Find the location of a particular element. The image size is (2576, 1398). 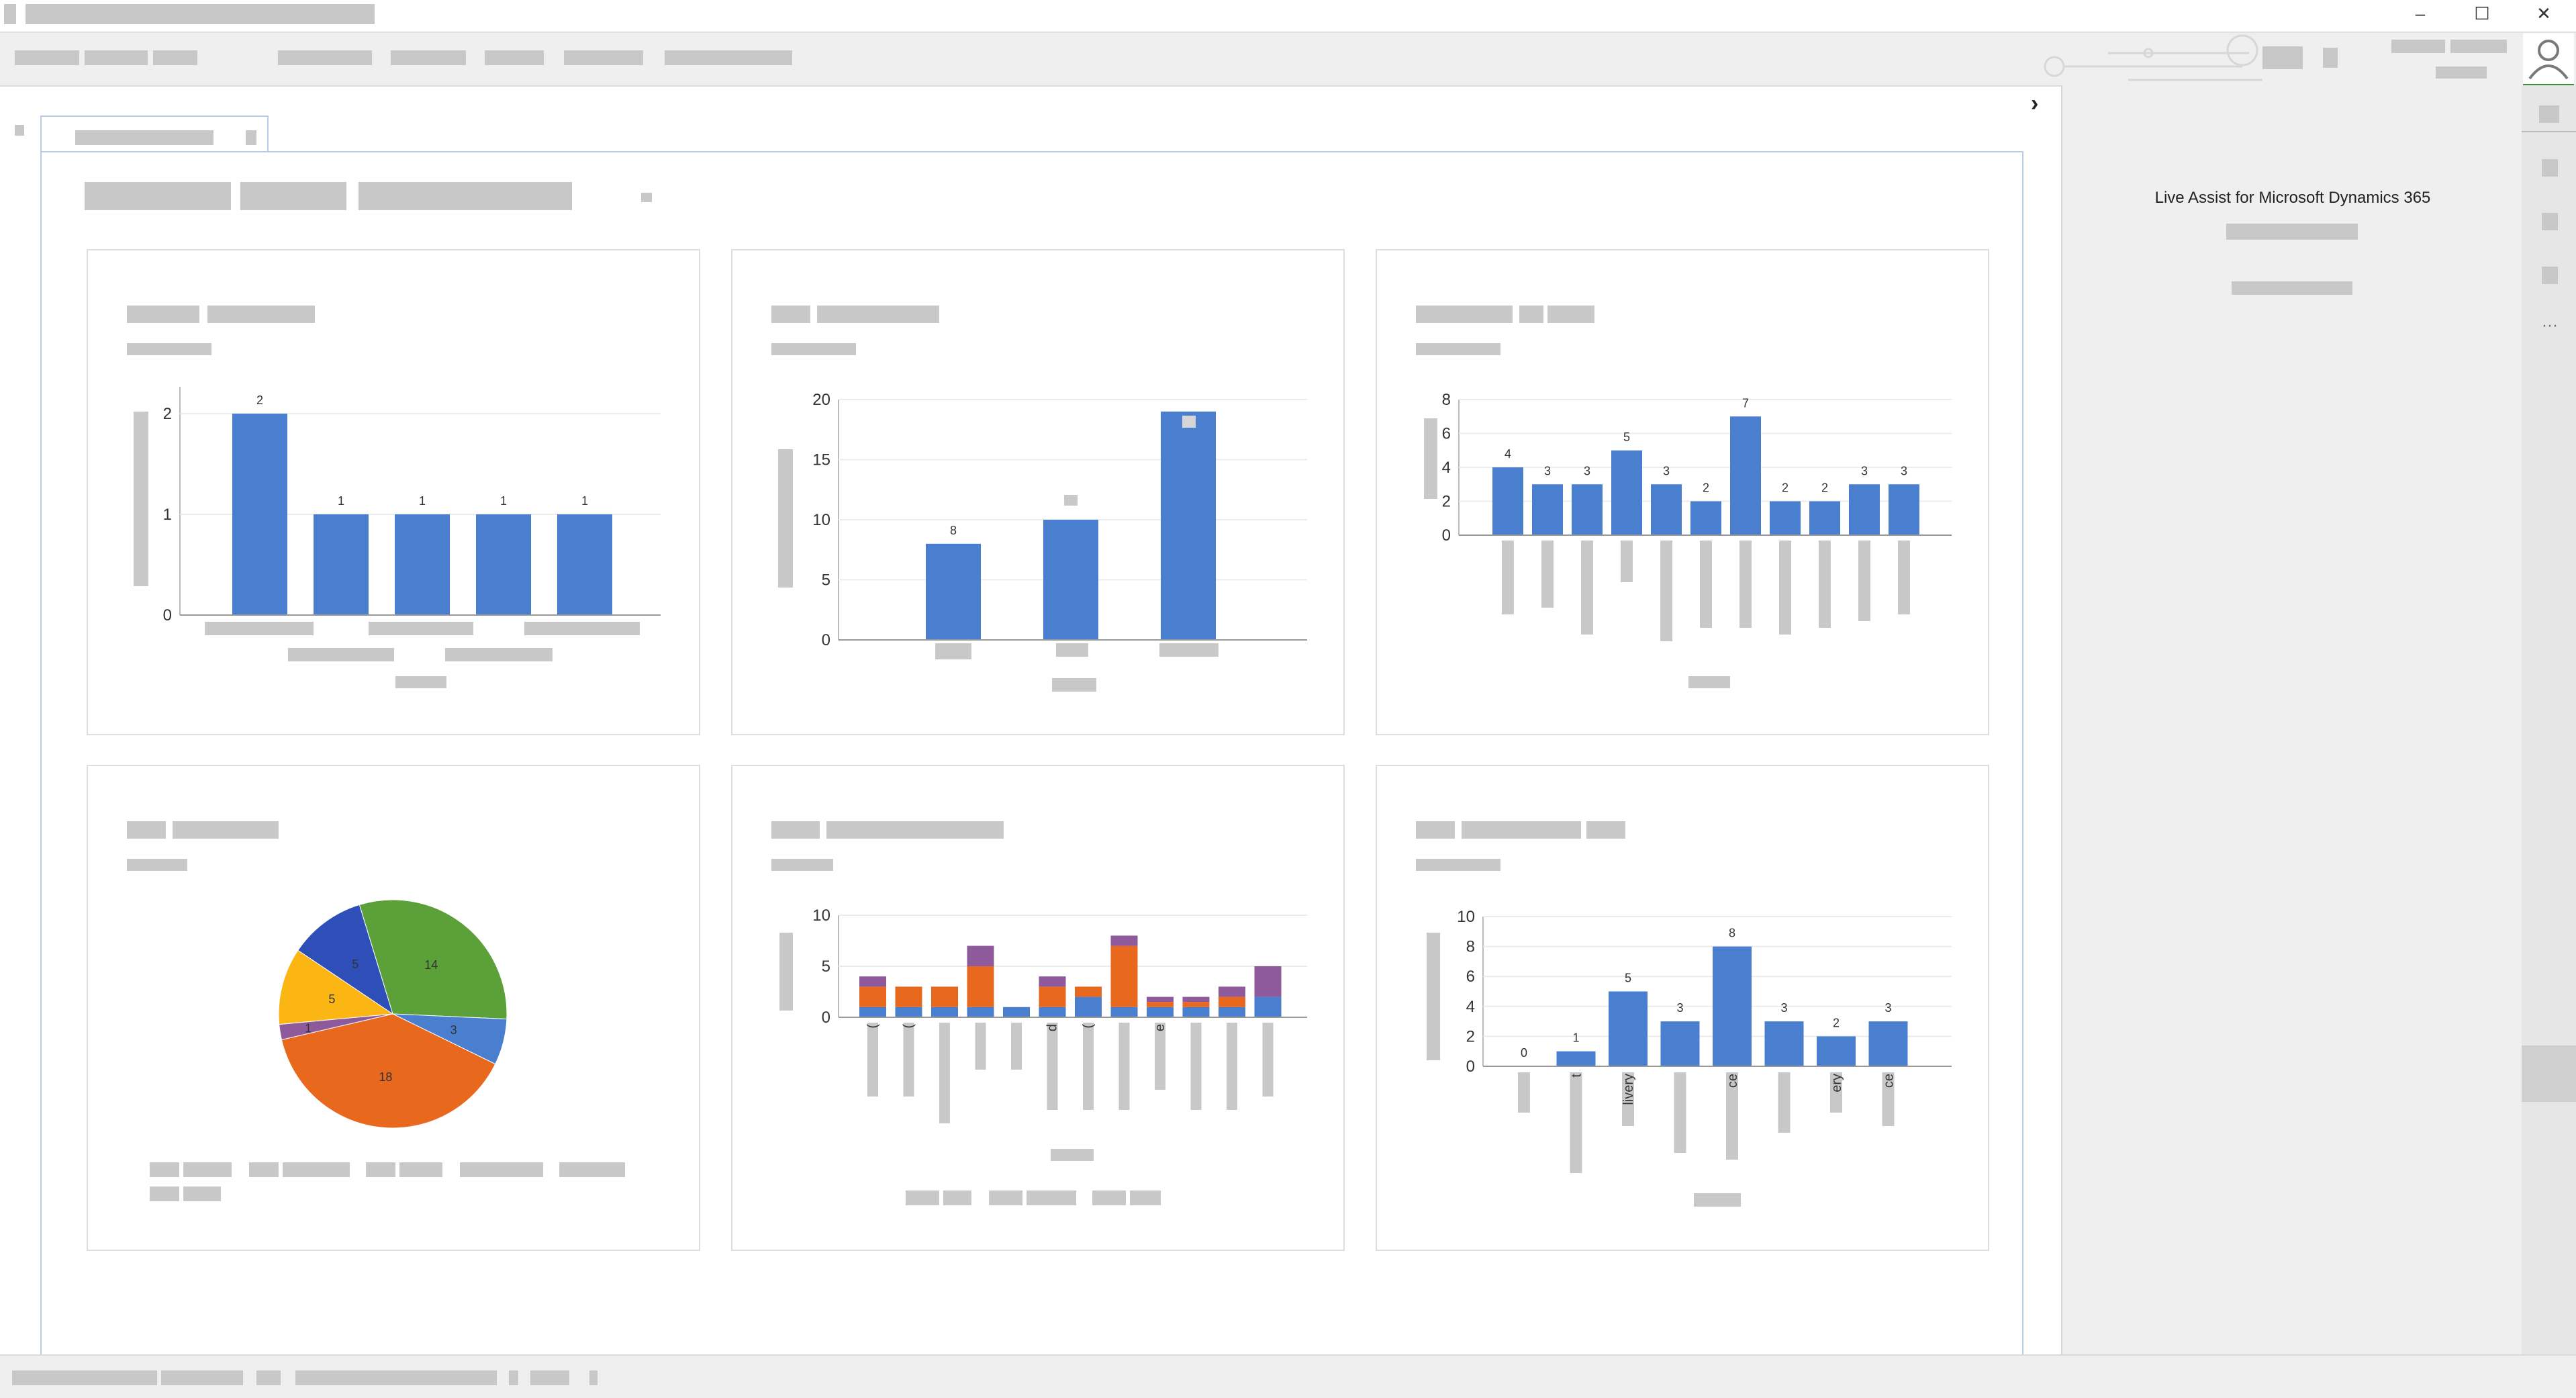

live-assist-link is located at coordinates (2292, 288).